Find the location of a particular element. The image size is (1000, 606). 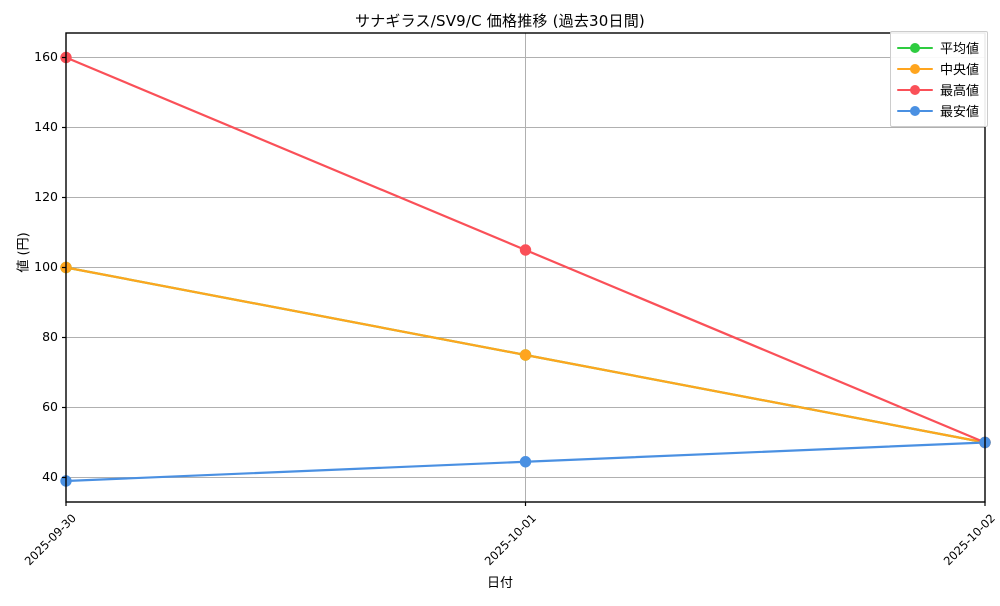

y-tick-label-text: 140 is located at coordinates (46, 126).